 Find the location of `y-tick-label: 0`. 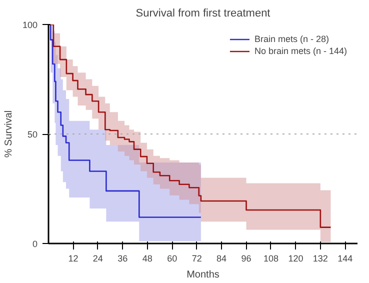

y-tick-label: 0 is located at coordinates (35, 244).